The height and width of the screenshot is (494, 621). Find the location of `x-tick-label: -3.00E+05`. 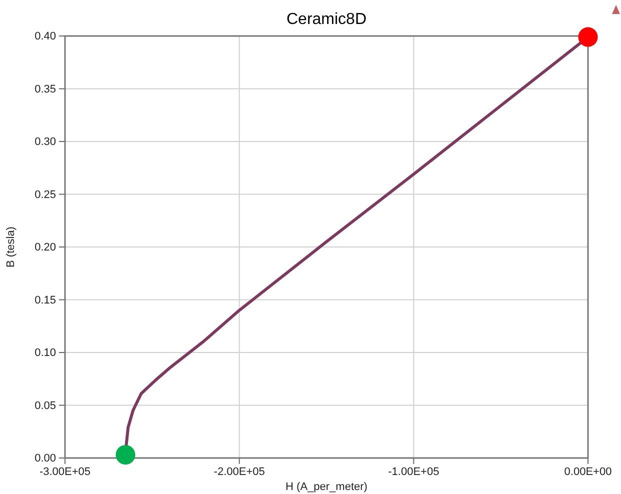

x-tick-label: -3.00E+05 is located at coordinates (65, 472).